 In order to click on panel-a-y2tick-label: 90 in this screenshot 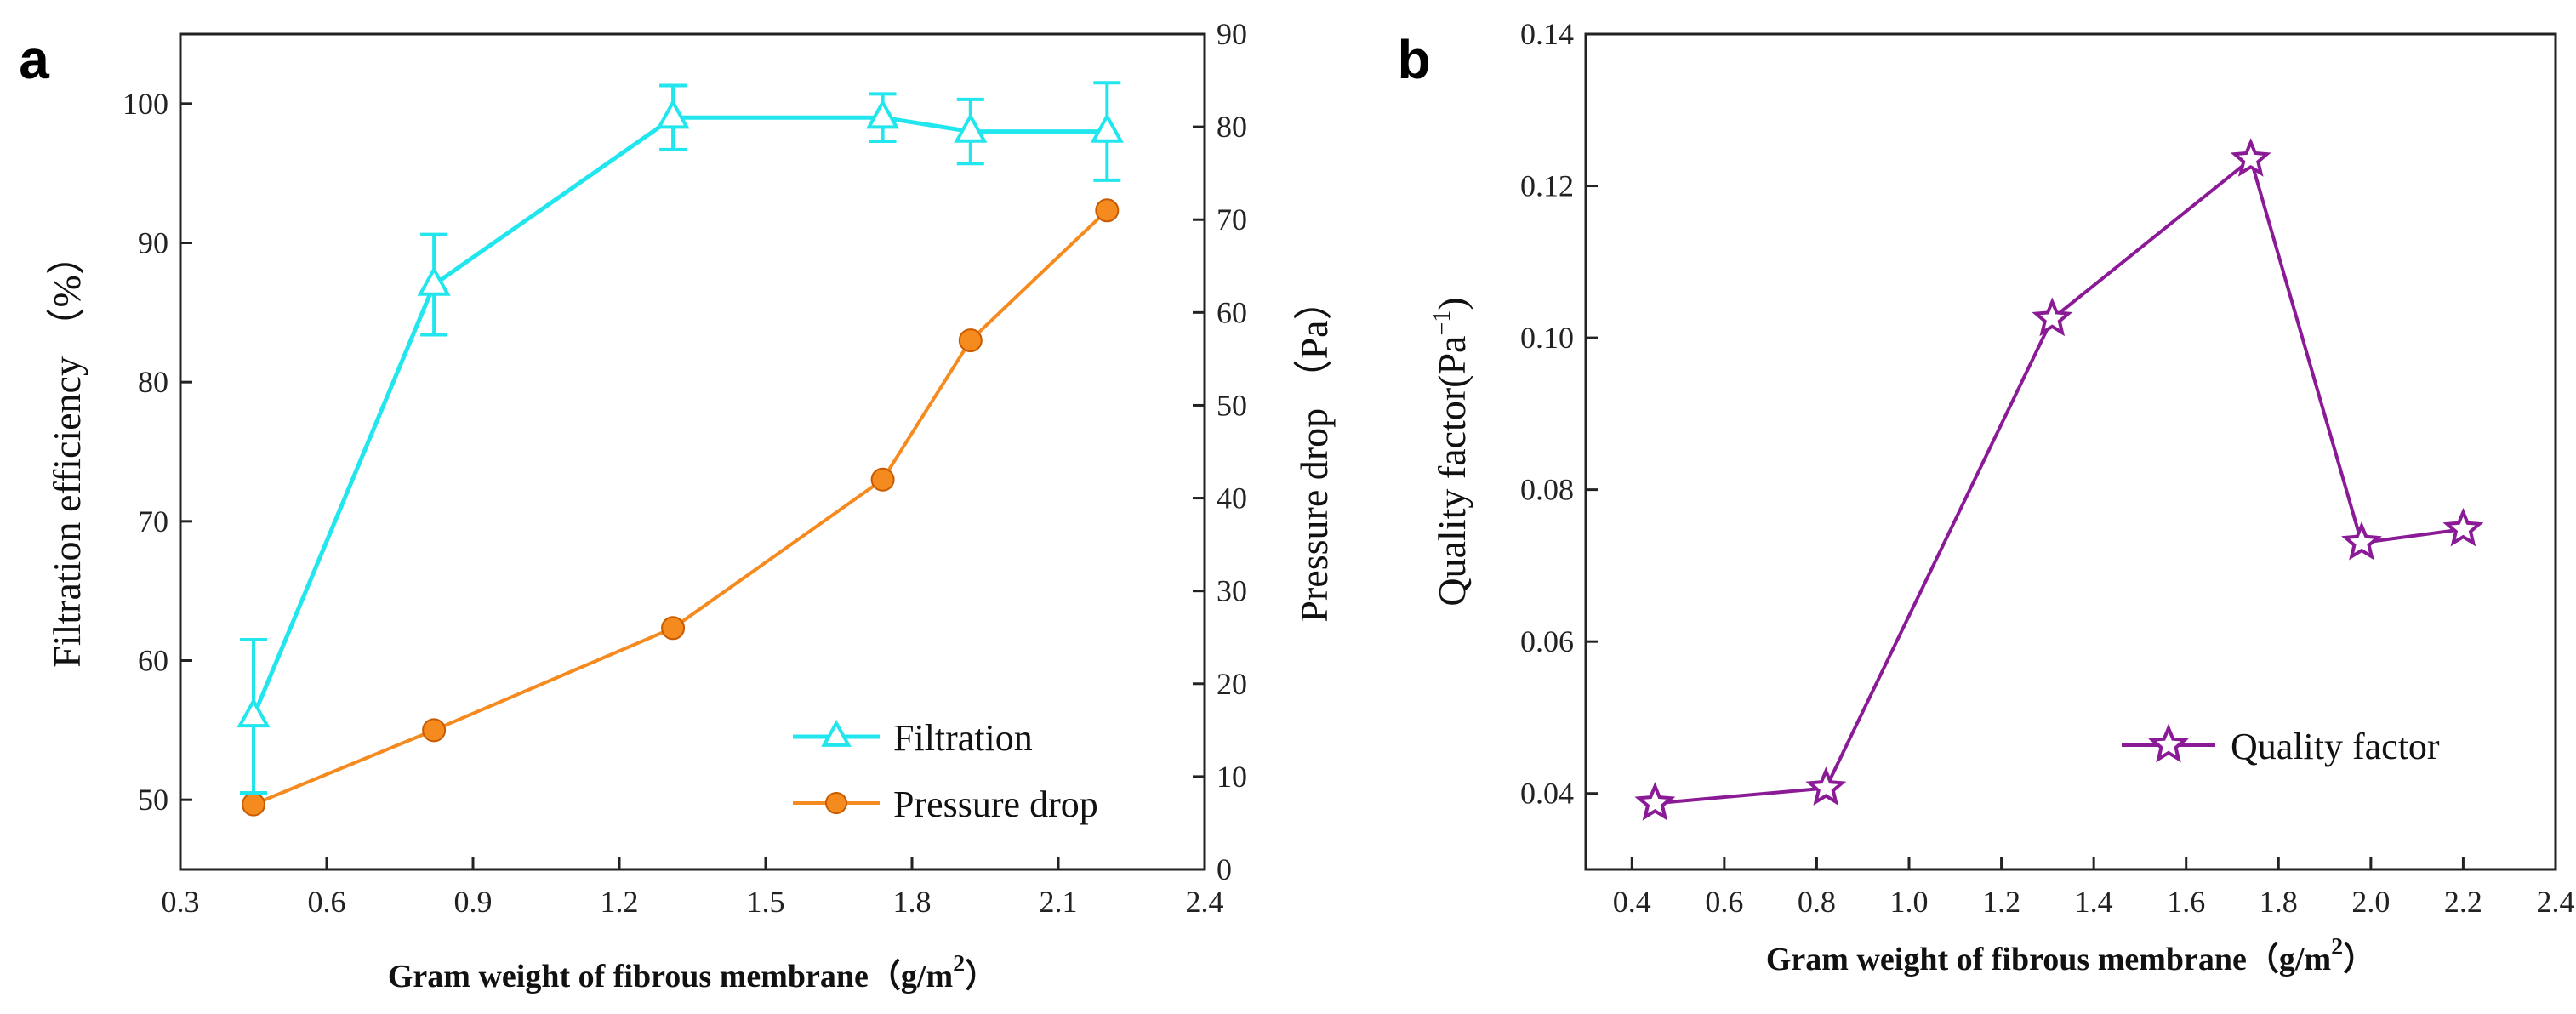, I will do `click(1232, 34)`.